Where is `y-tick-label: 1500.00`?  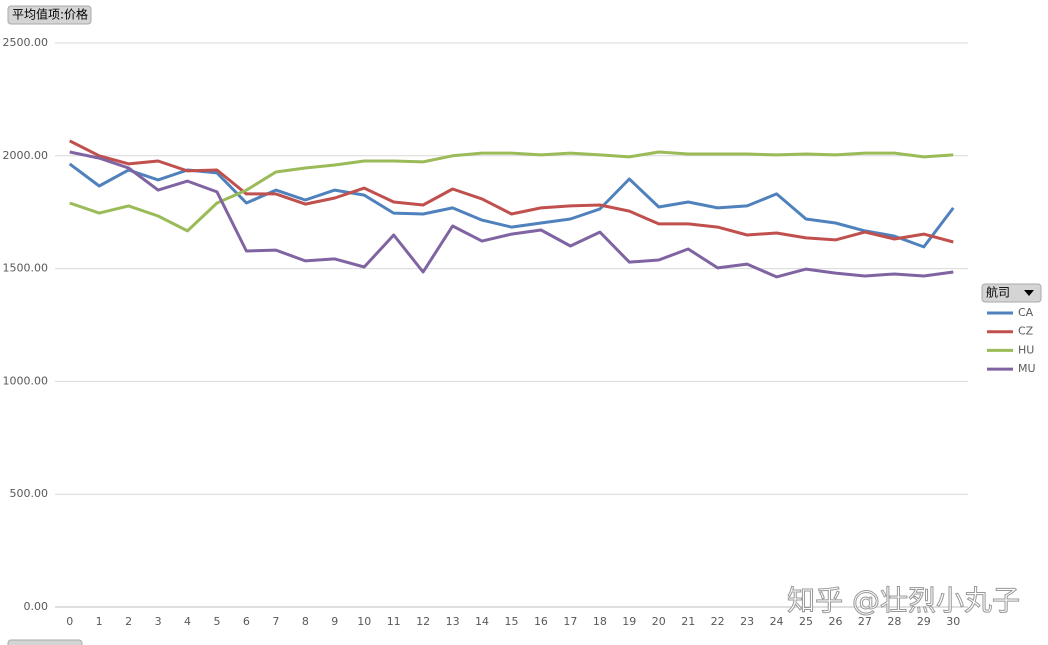
y-tick-label: 1500.00 is located at coordinates (26, 268).